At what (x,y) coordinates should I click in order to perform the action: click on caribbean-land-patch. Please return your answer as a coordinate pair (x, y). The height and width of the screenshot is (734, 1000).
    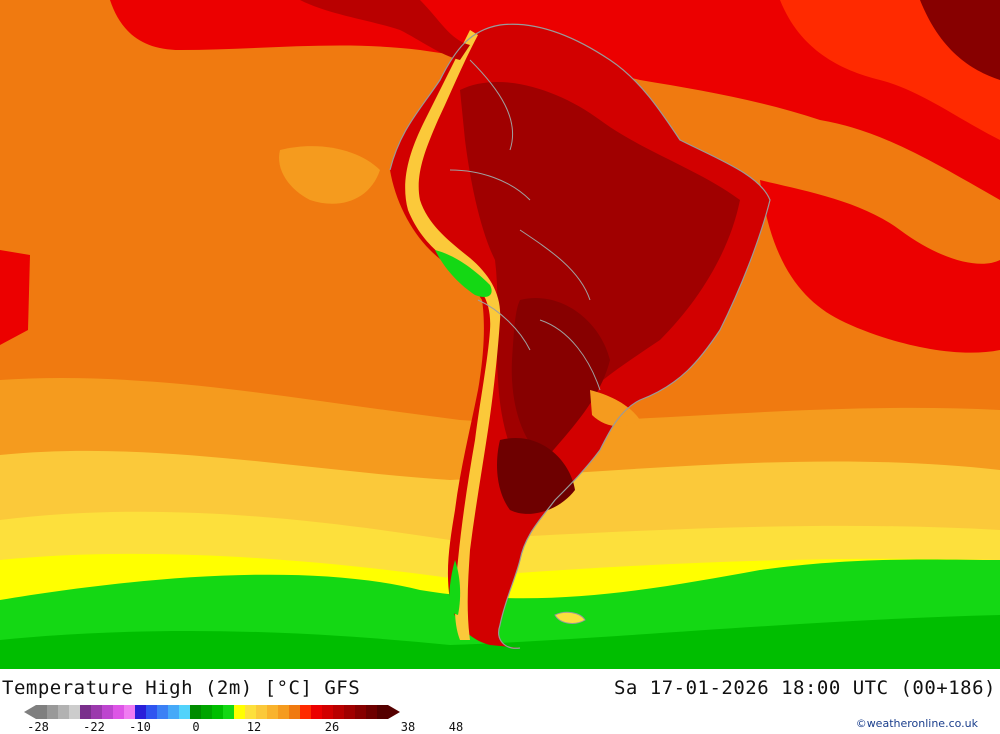
    Looking at the image, I should click on (960, 40).